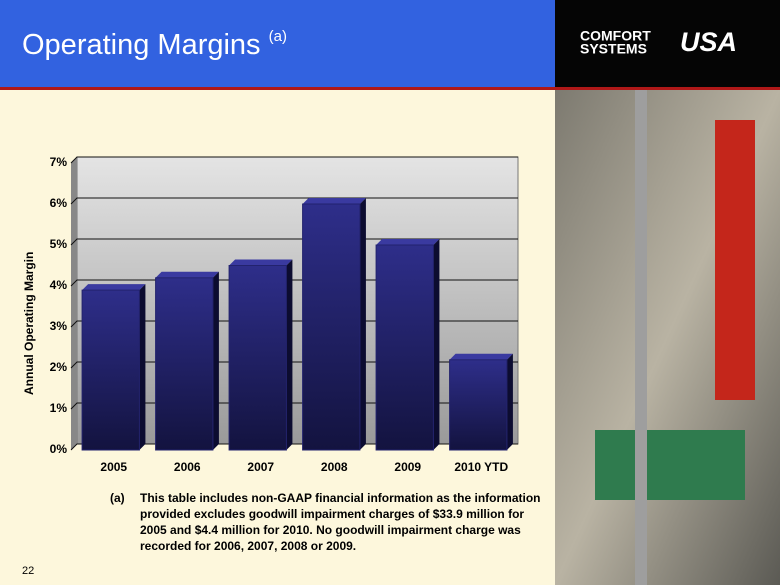 Image resolution: width=780 pixels, height=585 pixels. Describe the element at coordinates (59, 408) in the screenshot. I see `y-tick-label: 1%` at that location.